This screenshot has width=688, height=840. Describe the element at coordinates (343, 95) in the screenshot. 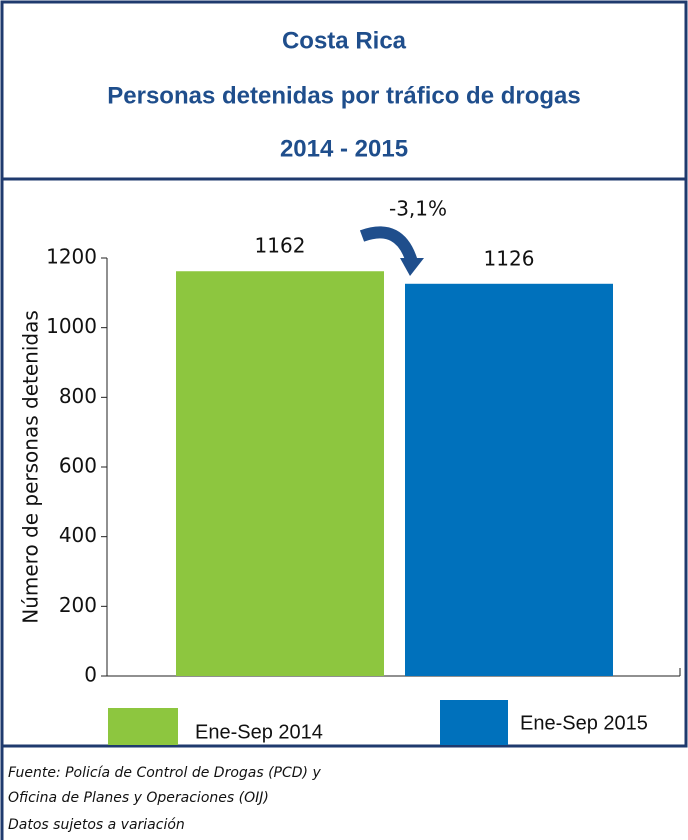

I see `chart-subtitle: Personas detenidas por tráfico de drogas` at that location.